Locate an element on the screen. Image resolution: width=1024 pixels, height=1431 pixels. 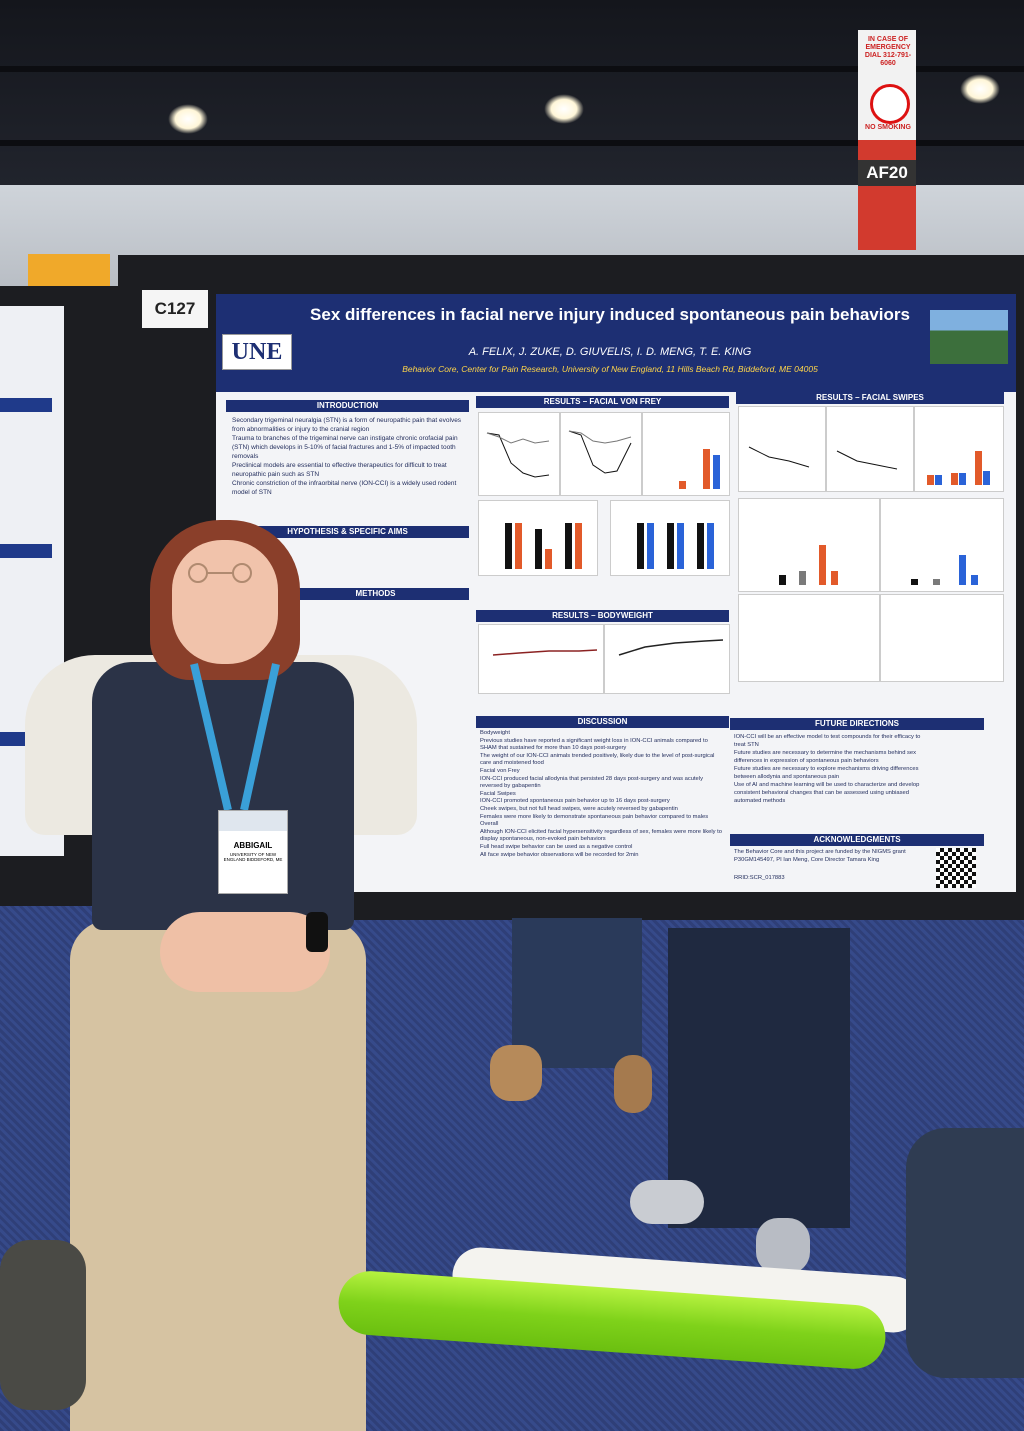
badge-name: ABBIGAIL is located at coordinates (253, 845).